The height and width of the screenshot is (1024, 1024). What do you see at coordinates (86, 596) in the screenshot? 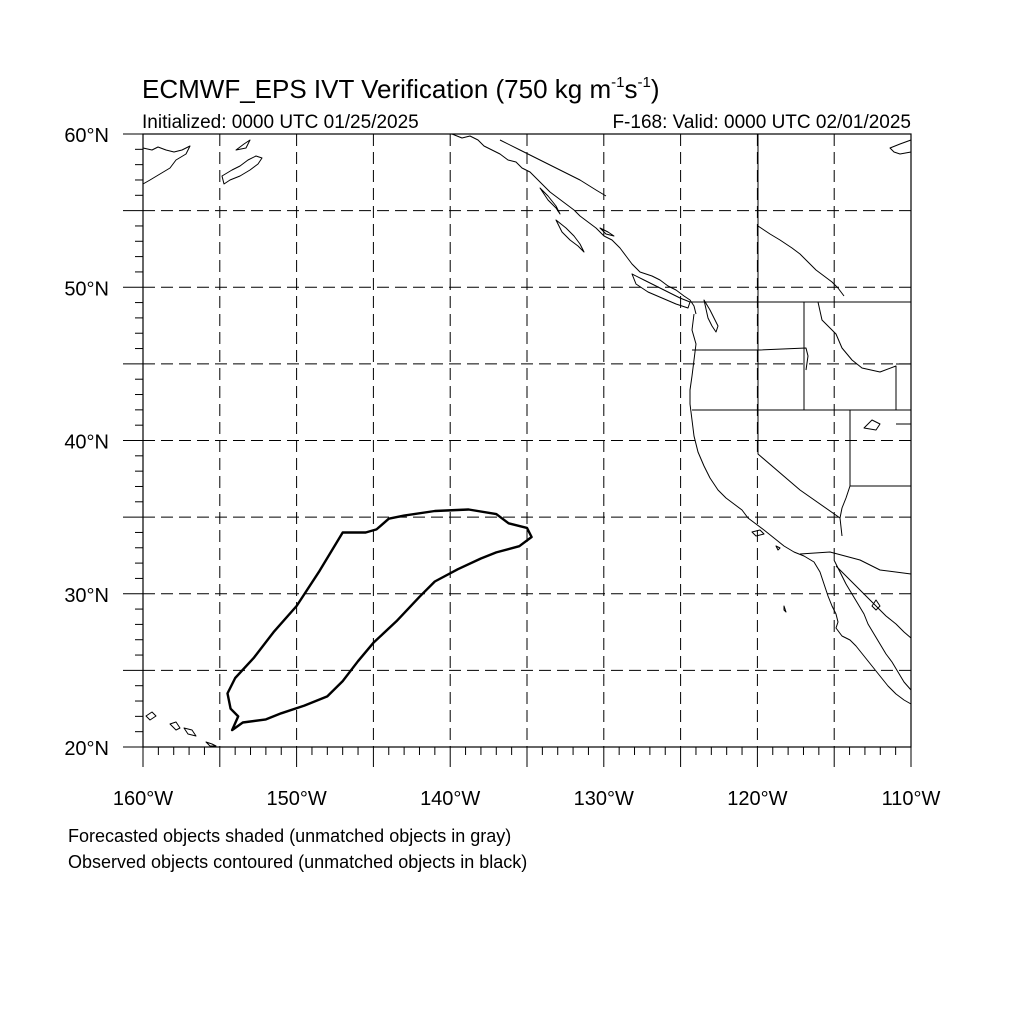
I see `lat-label: 30°N` at bounding box center [86, 596].